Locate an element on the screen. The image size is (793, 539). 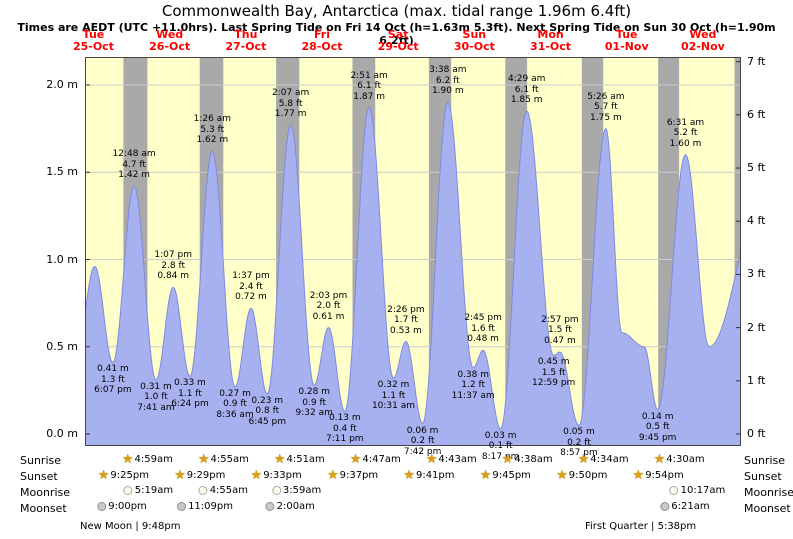
y-axis-label-ft: 3 ft is located at coordinates (756, 274).